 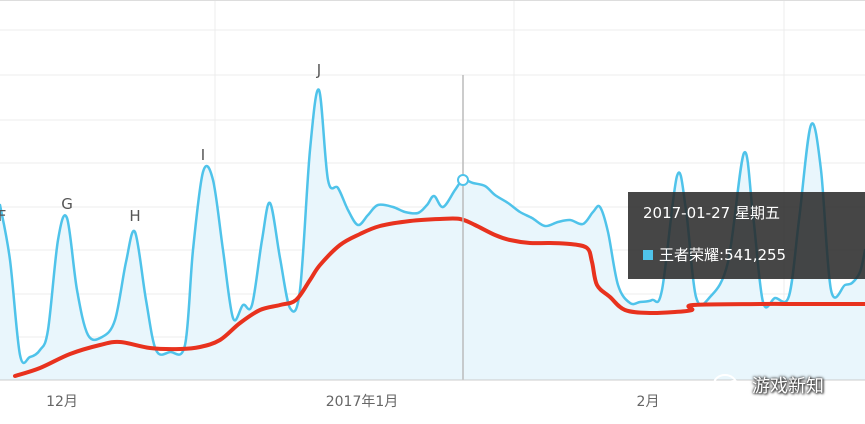 What do you see at coordinates (203, 155) in the screenshot?
I see `annotation-label: I` at bounding box center [203, 155].